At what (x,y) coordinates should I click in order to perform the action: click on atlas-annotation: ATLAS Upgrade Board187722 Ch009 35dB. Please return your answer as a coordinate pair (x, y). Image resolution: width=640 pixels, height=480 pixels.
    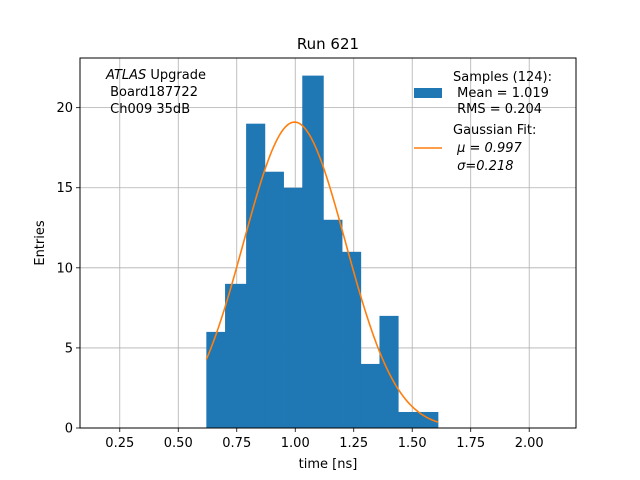
    Looking at the image, I should click on (155, 92).